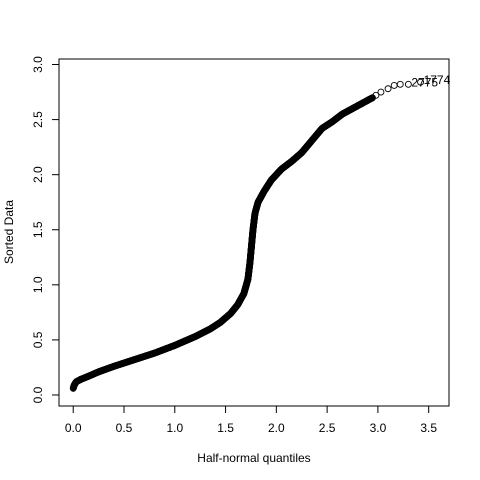 The width and height of the screenshot is (480, 480). What do you see at coordinates (38, 229) in the screenshot?
I see `y-tick-label: 1.5` at bounding box center [38, 229].